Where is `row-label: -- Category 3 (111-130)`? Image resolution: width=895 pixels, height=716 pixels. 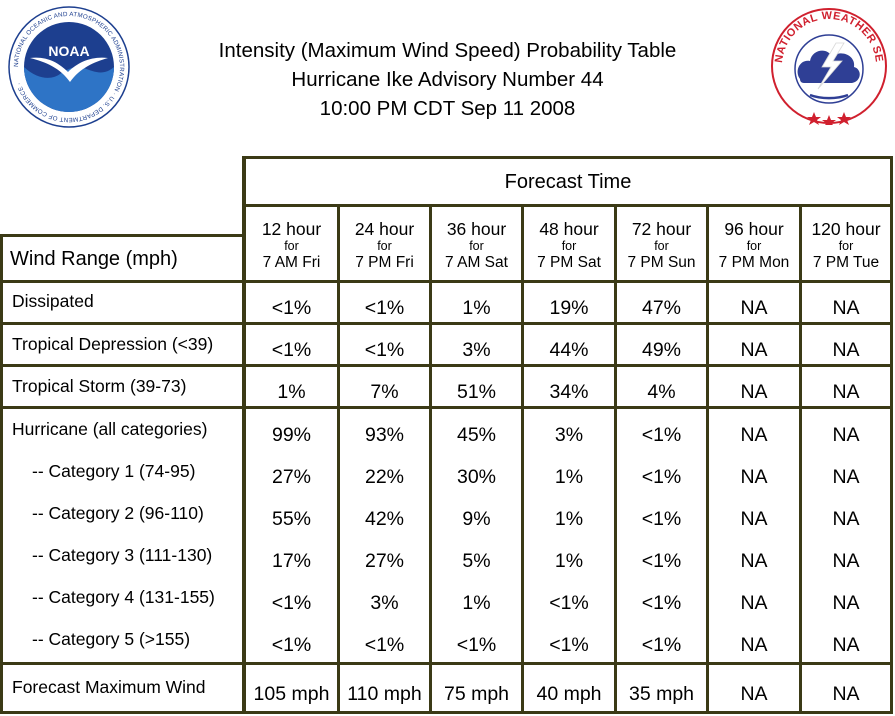 row-label: -- Category 3 (111-130) is located at coordinates (122, 555).